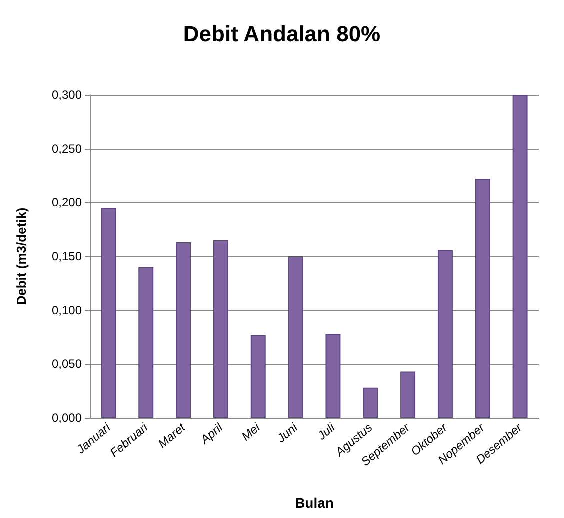 The width and height of the screenshot is (564, 518). I want to click on y-tick-label: 0,050, so click(67, 364).